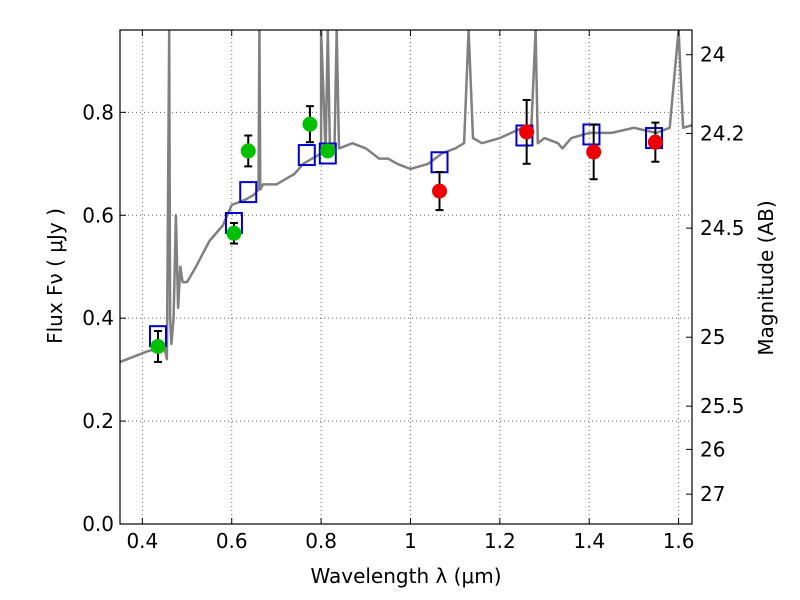  What do you see at coordinates (500, 541) in the screenshot?
I see `x-tick-label: 1.2` at bounding box center [500, 541].